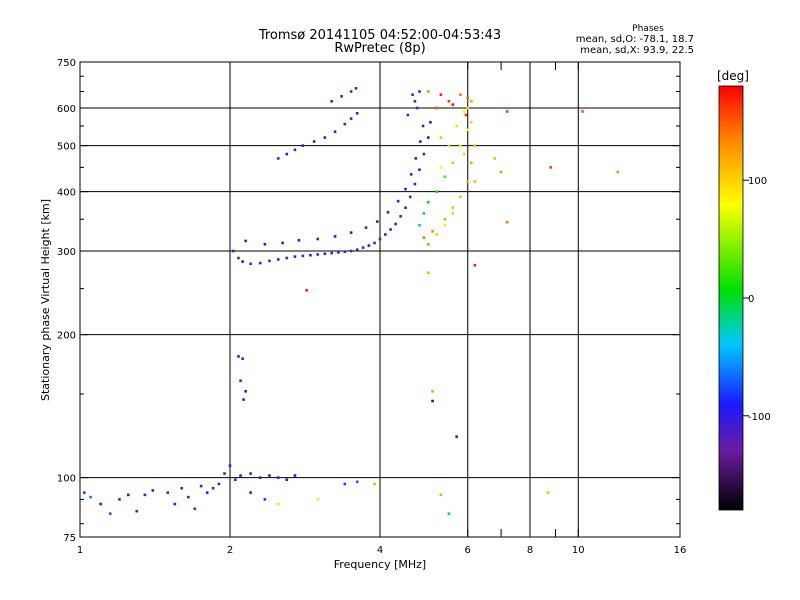 The image size is (800, 600). What do you see at coordinates (66, 193) in the screenshot?
I see `y-tick-label: 400` at bounding box center [66, 193].